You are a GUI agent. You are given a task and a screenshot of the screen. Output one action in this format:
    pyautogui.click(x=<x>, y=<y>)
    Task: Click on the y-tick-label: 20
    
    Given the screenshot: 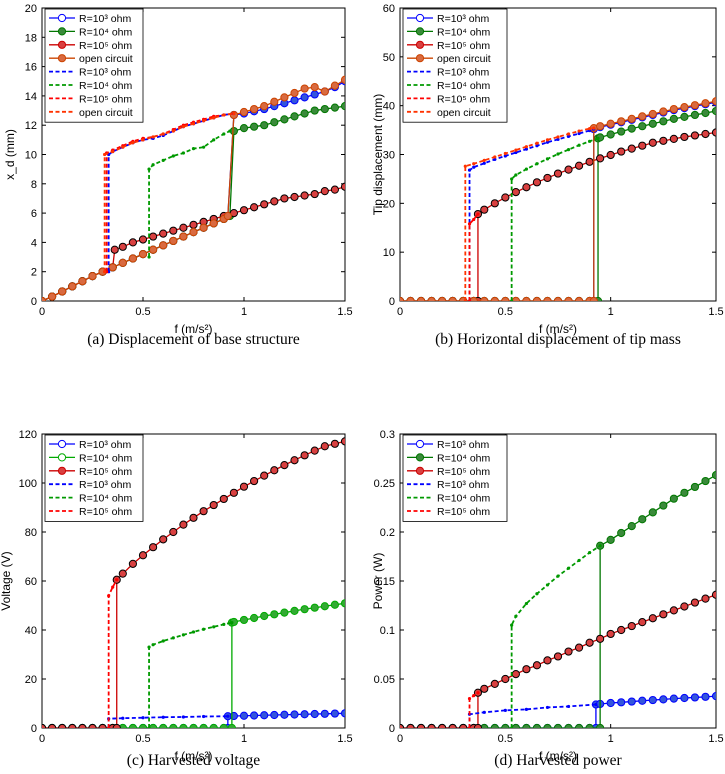 What is the action you would take?
    pyautogui.click(x=389, y=204)
    